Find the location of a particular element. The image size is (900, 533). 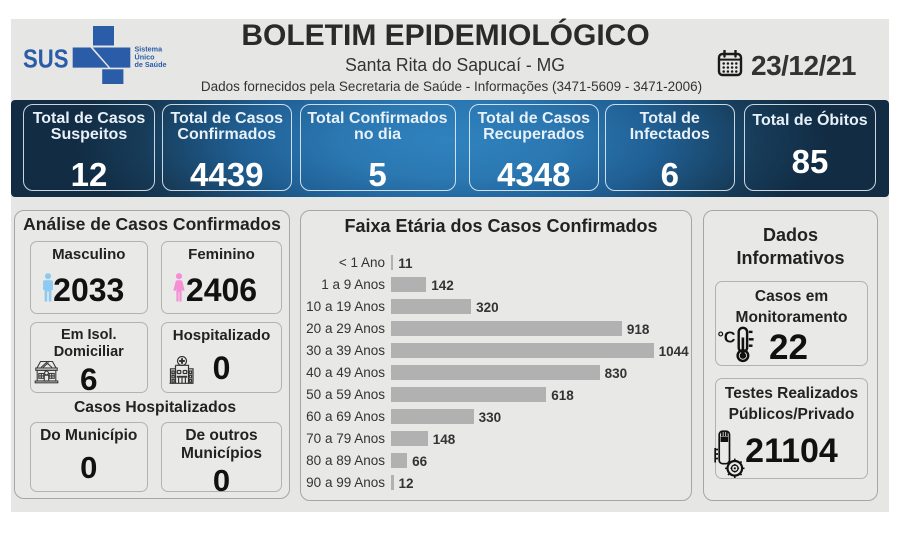

svg-text: de Saúde is located at coordinates (151, 64).